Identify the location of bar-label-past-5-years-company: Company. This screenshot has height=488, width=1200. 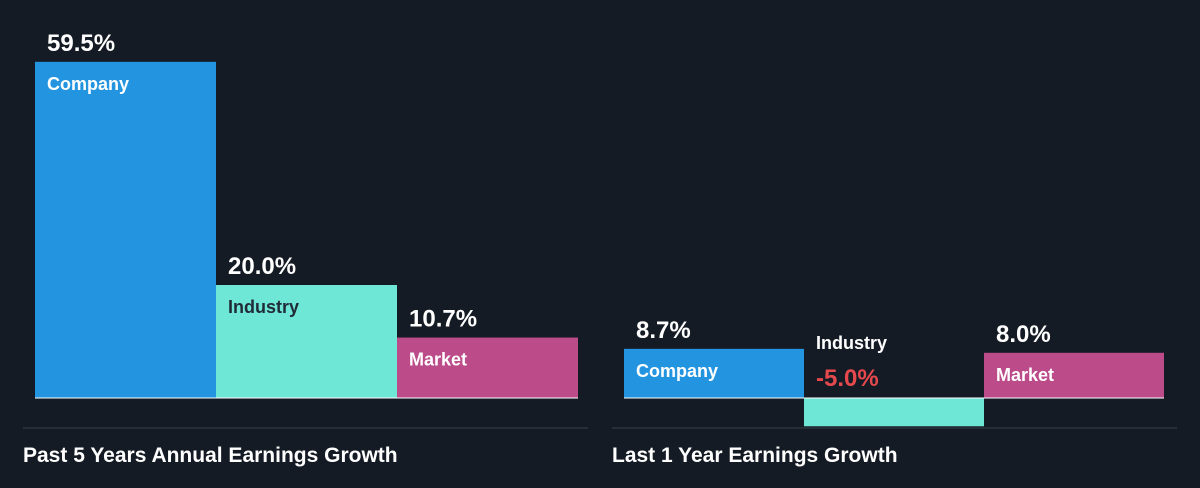
(88, 84).